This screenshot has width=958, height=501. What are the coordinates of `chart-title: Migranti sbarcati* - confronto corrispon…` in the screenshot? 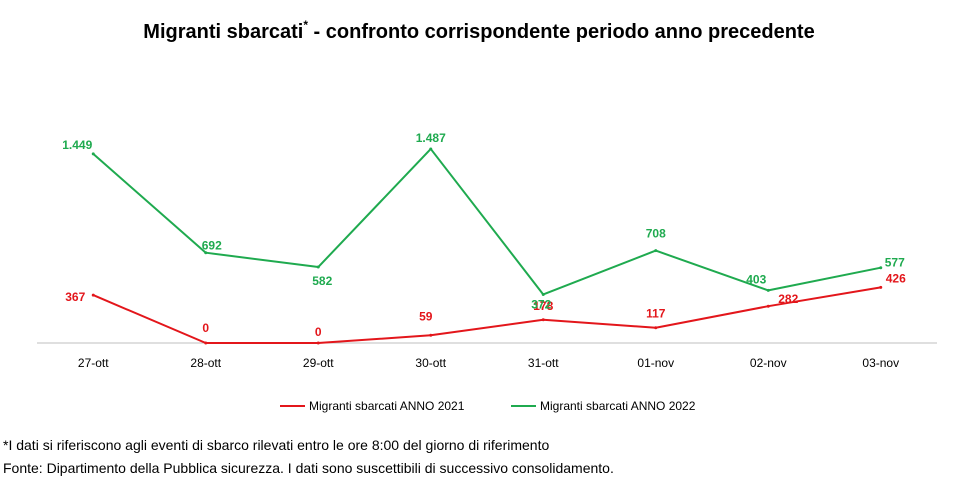 It's located at (479, 31).